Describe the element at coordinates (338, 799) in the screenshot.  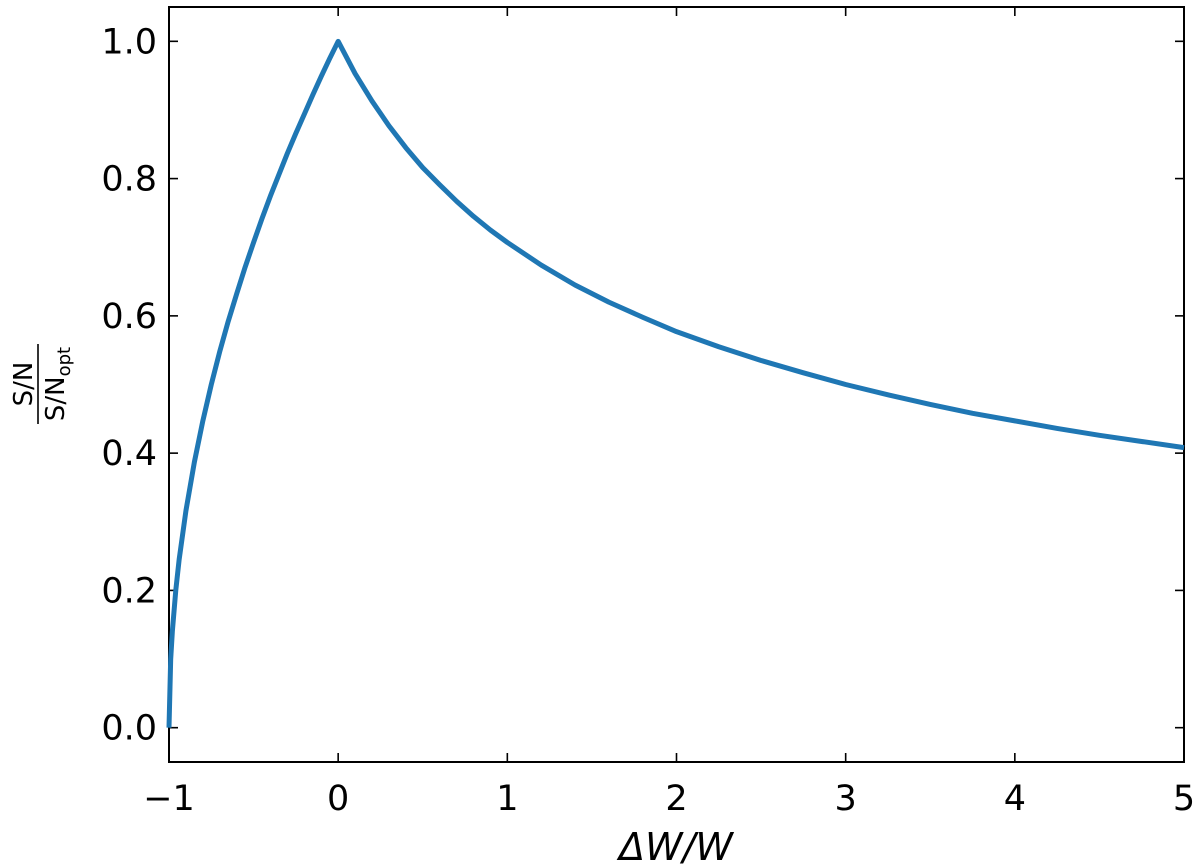
I see `x-tick-label-1: 0` at that location.